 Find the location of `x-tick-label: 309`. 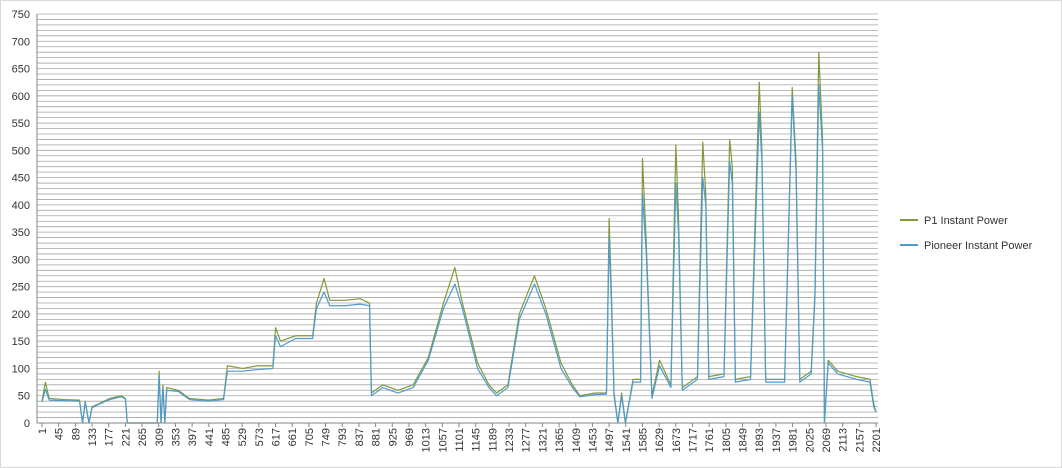

x-tick-label: 309 is located at coordinates (160, 437).